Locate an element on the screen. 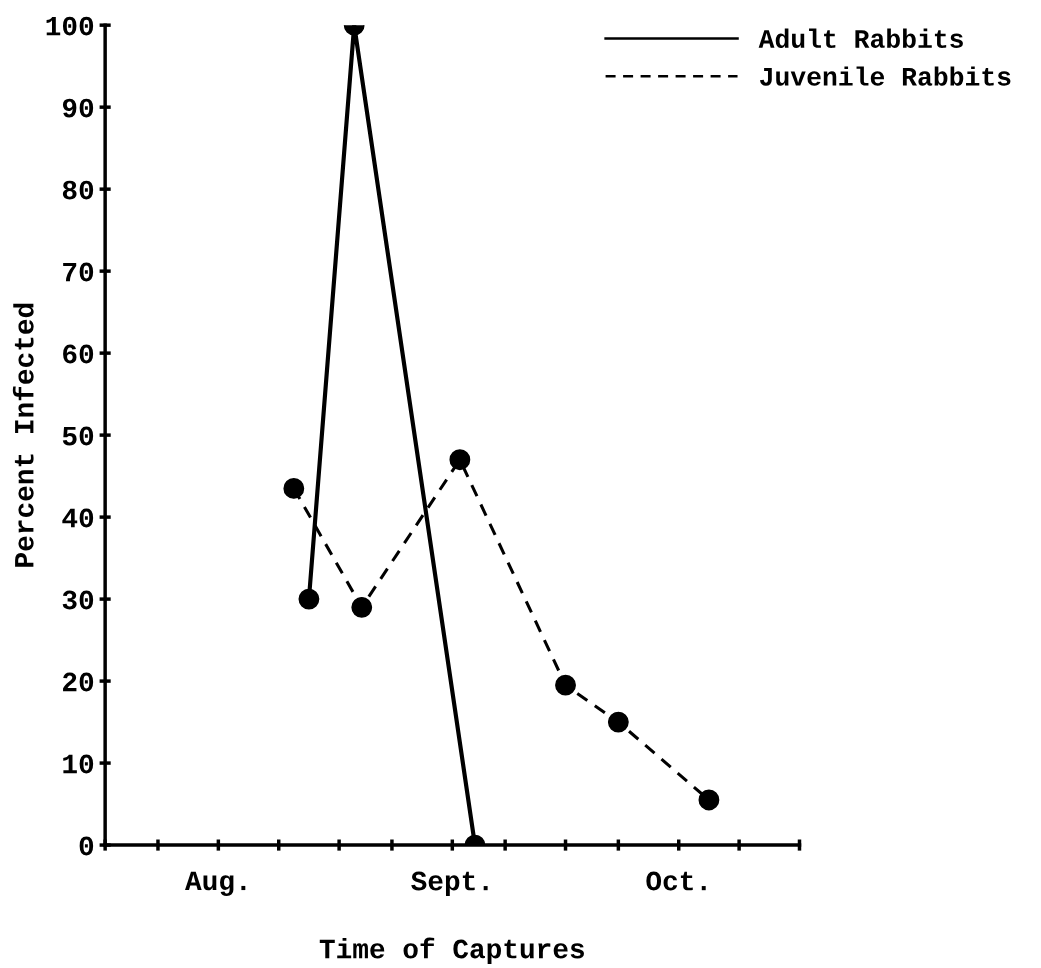 This screenshot has height=968, width=1041. x-tick-label: Sept. is located at coordinates (449, 883).